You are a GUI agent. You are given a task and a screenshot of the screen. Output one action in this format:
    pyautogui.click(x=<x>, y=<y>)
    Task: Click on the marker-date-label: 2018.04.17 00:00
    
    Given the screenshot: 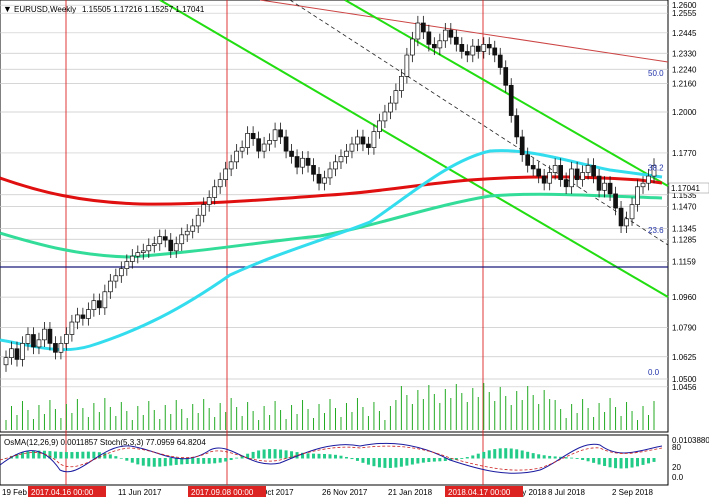 What is the action you would take?
    pyautogui.click(x=479, y=492)
    